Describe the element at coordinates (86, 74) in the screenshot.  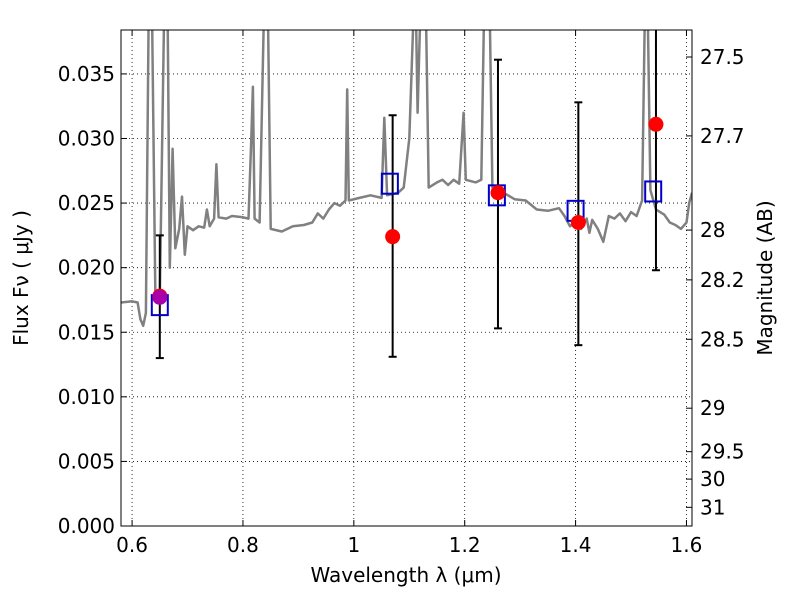
I see `y-tick-label: 0.035` at that location.